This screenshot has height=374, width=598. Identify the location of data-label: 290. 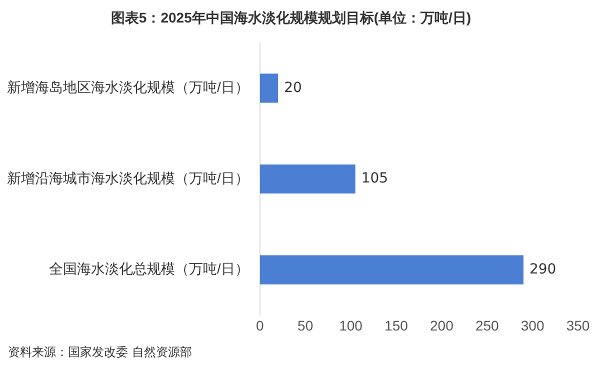
(542, 269).